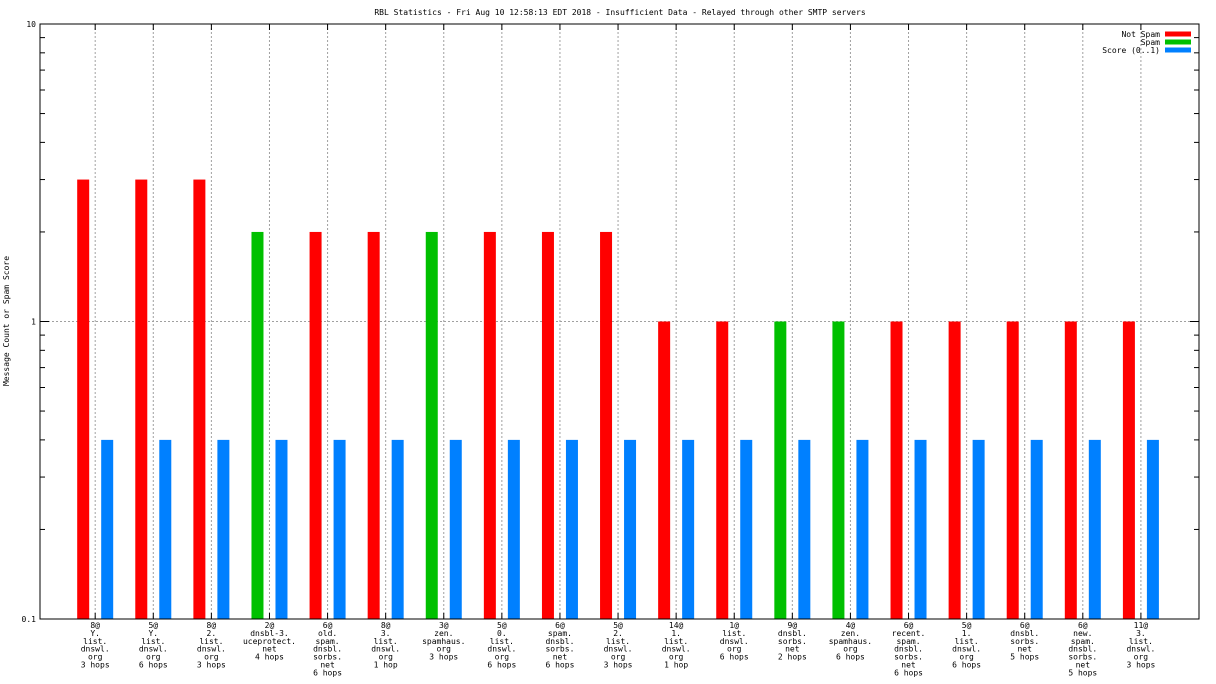 This screenshot has width=1216, height=684. What do you see at coordinates (502, 633) in the screenshot?
I see `x-tick-label-line: 0.` at bounding box center [502, 633].